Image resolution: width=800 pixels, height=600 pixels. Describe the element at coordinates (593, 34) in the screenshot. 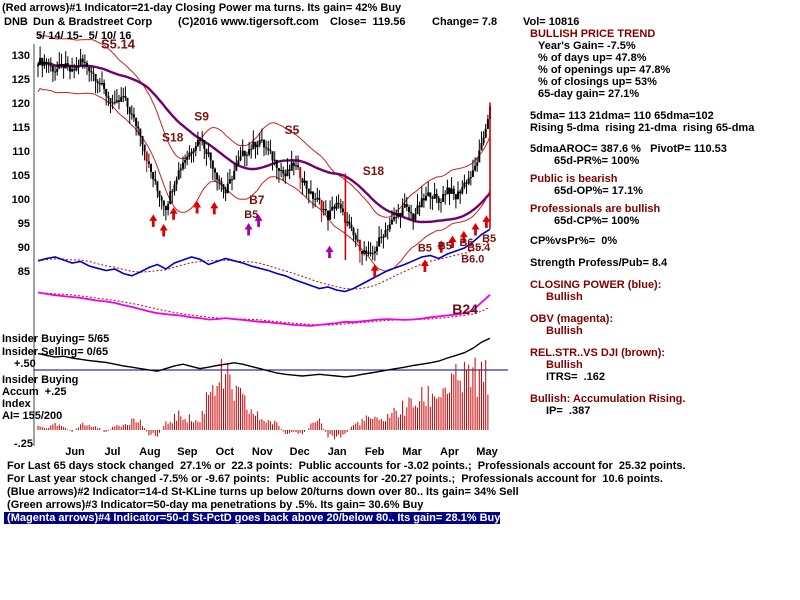

I see `analysis-line: BULLISH PRICE TREND` at that location.